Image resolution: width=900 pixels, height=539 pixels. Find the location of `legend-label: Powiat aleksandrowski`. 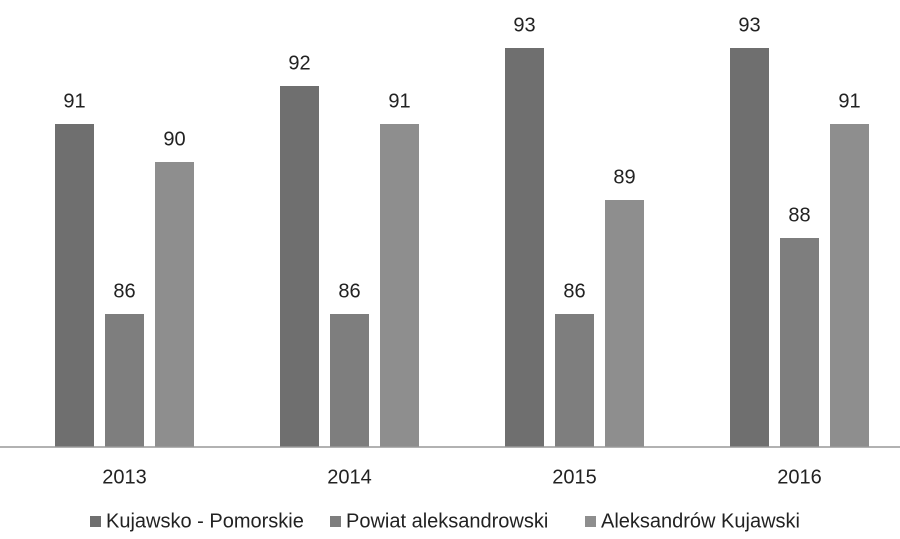

legend-label: Powiat aleksandrowski is located at coordinates (447, 521).